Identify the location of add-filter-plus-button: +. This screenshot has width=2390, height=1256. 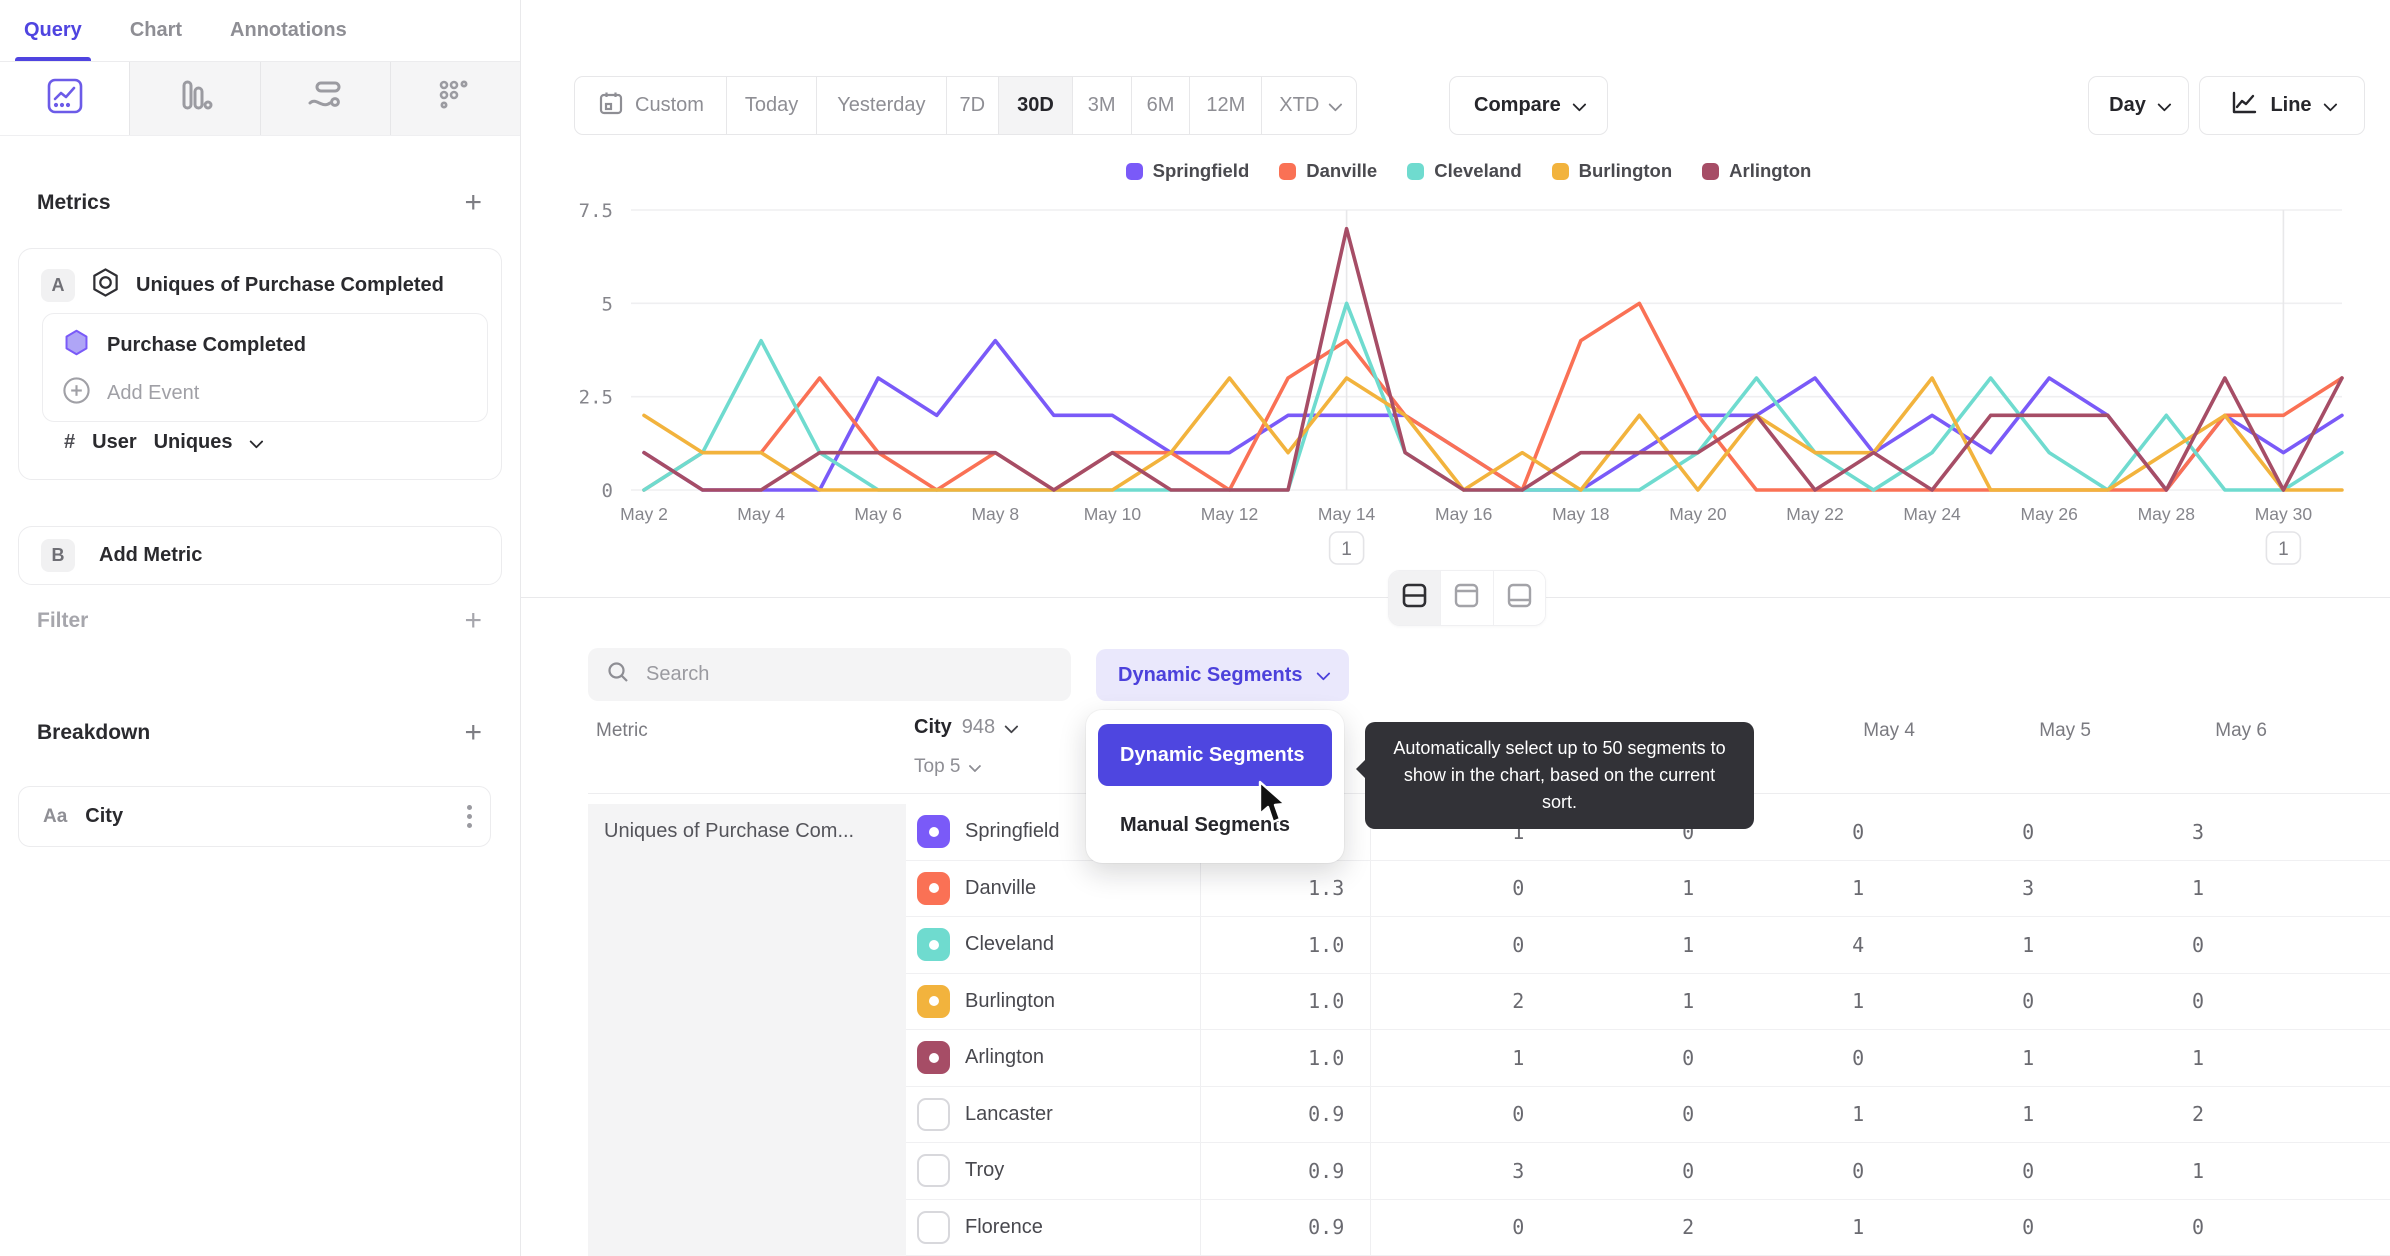
(473, 620).